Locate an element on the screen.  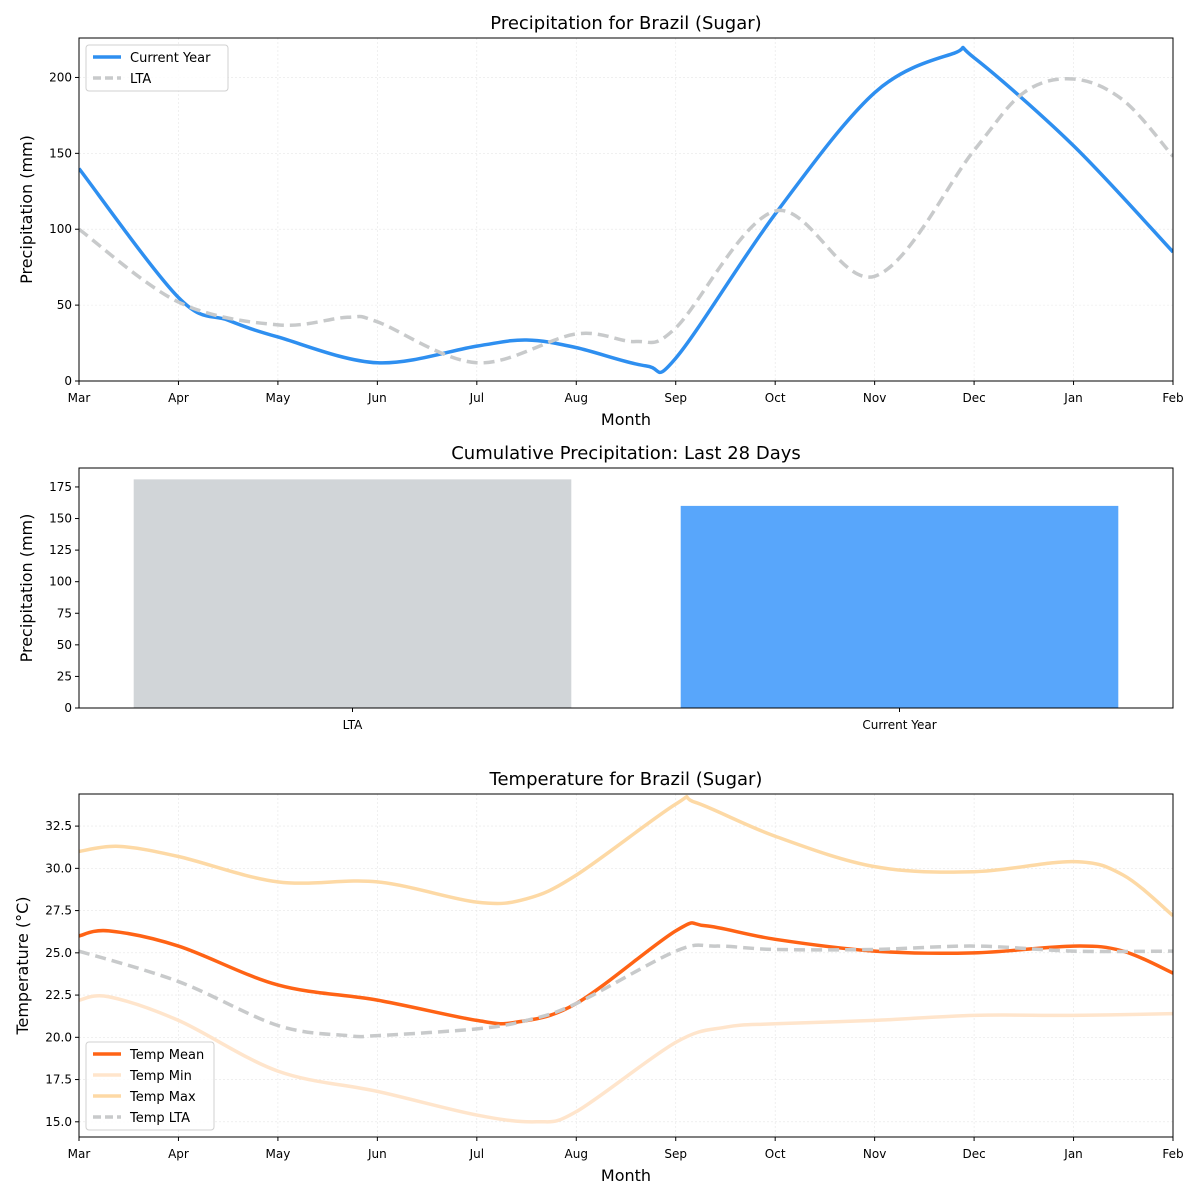
y-tick-label: 17.5 is located at coordinates (58, 1080).